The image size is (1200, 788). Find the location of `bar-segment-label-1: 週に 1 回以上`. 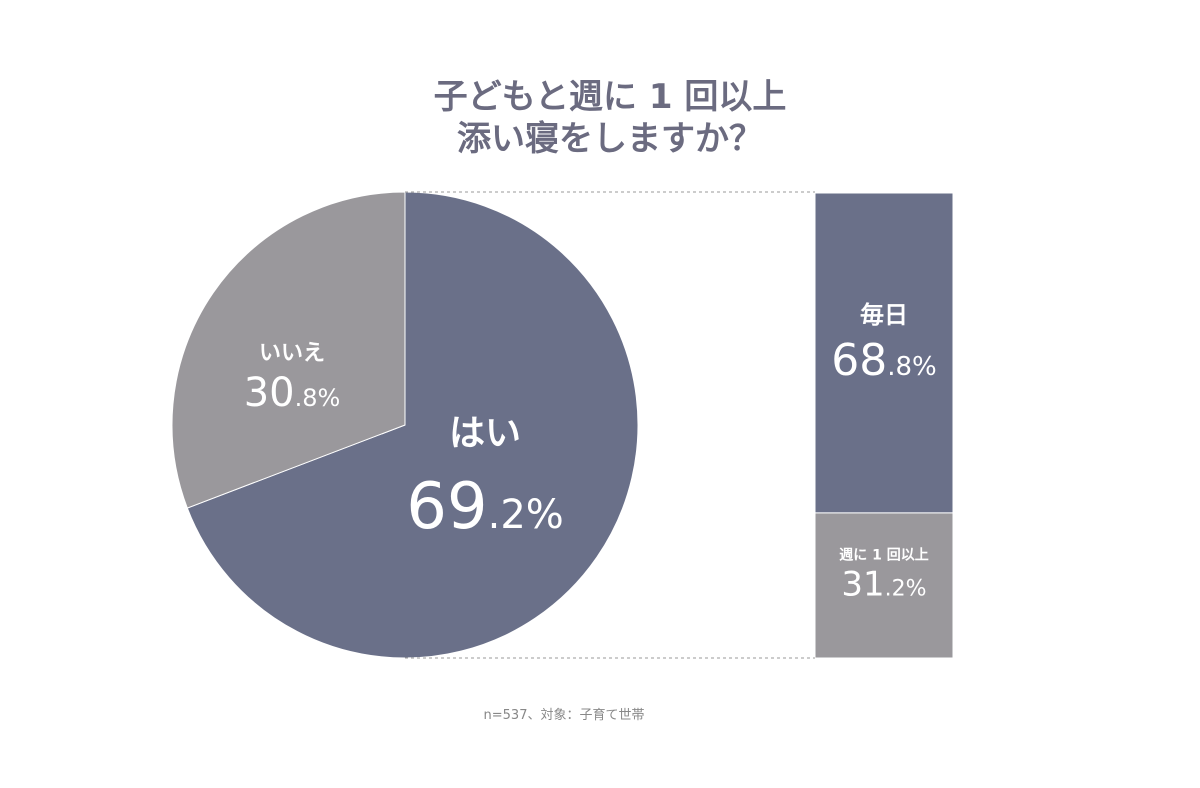

bar-segment-label-1: 週に 1 回以上 is located at coordinates (884, 555).